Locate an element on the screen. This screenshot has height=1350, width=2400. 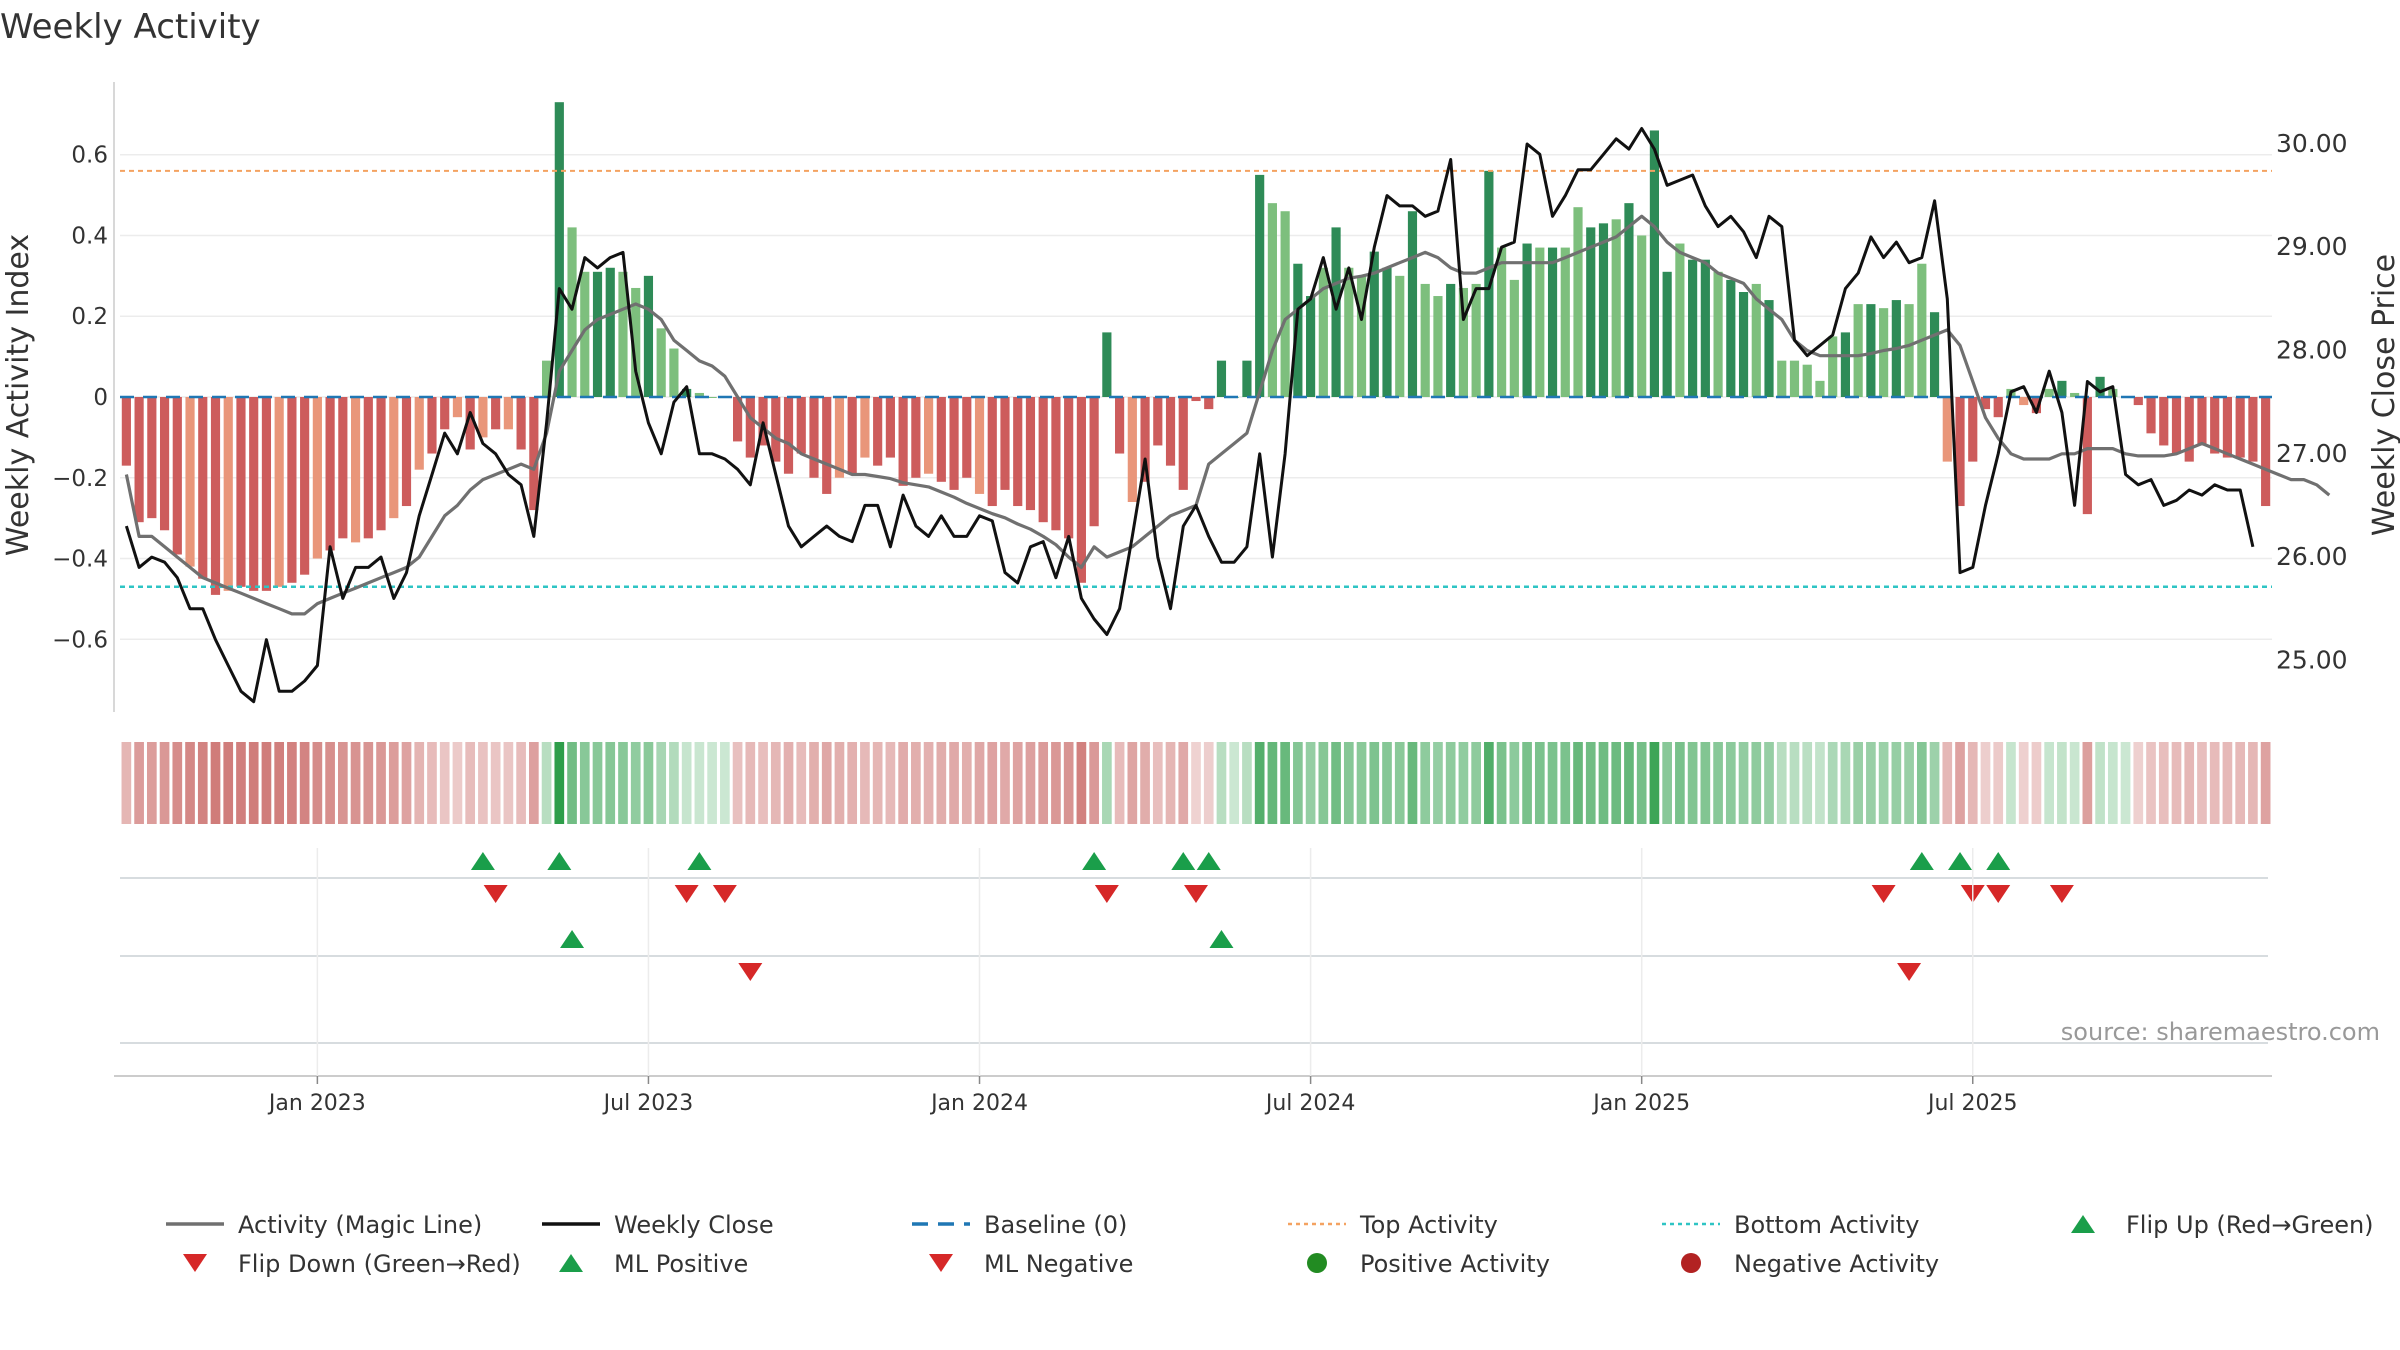
y-tick-label-left: 0 is located at coordinates (100, 398).